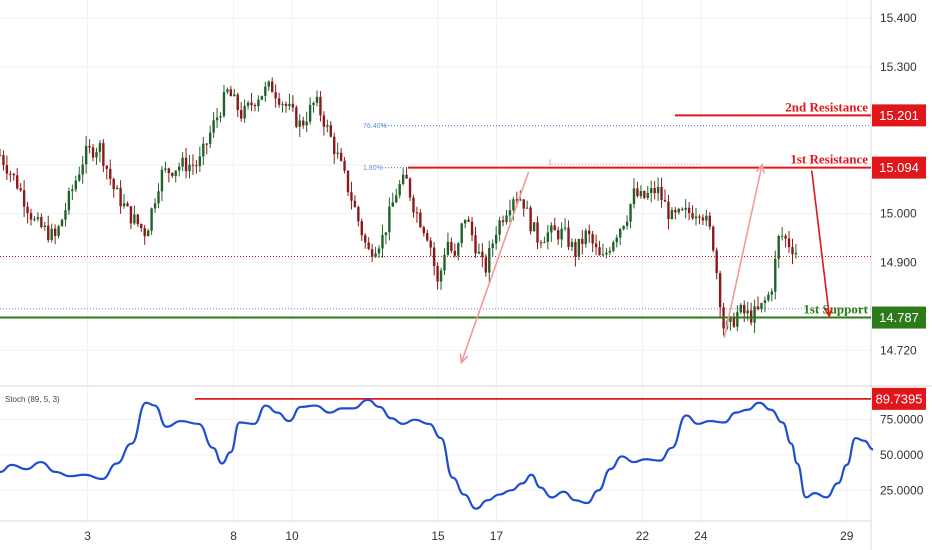  Describe the element at coordinates (469, 536) in the screenshot. I see `time-axis: 3 8 10 15 17 22 24 29` at that location.